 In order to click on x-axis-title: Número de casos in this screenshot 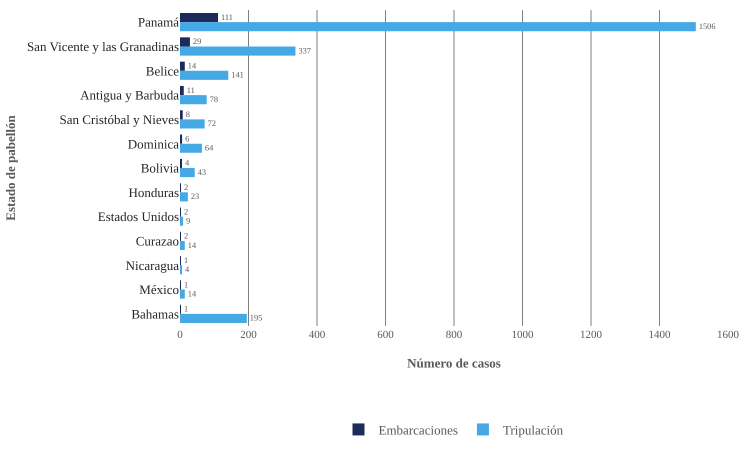, I will do `click(454, 363)`.